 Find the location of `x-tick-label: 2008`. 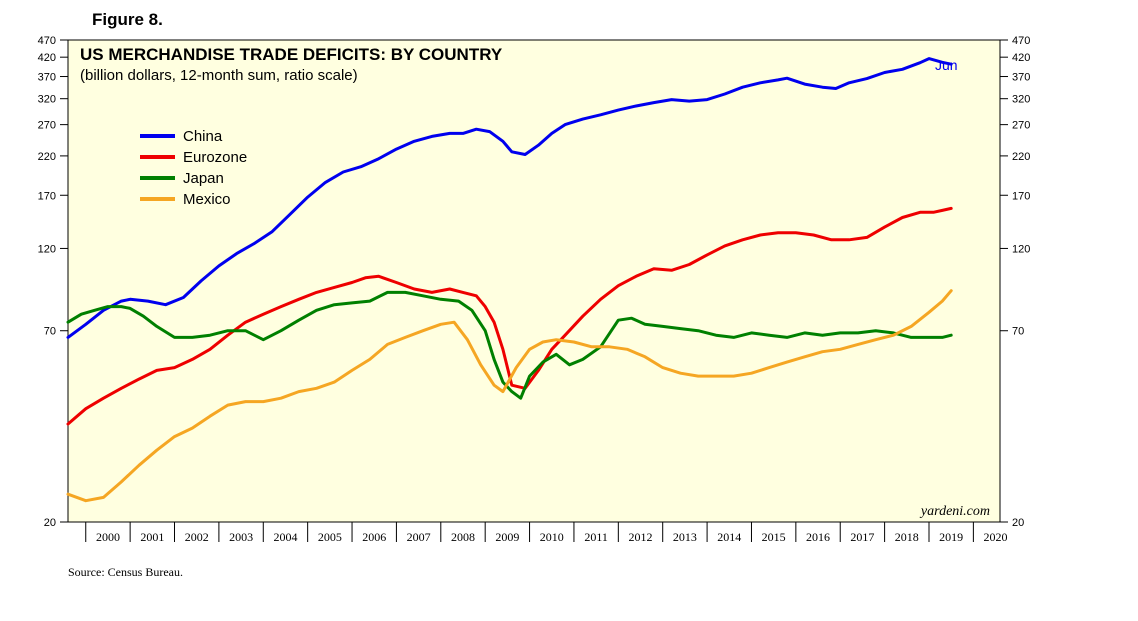

x-tick-label: 2008 is located at coordinates (463, 537).